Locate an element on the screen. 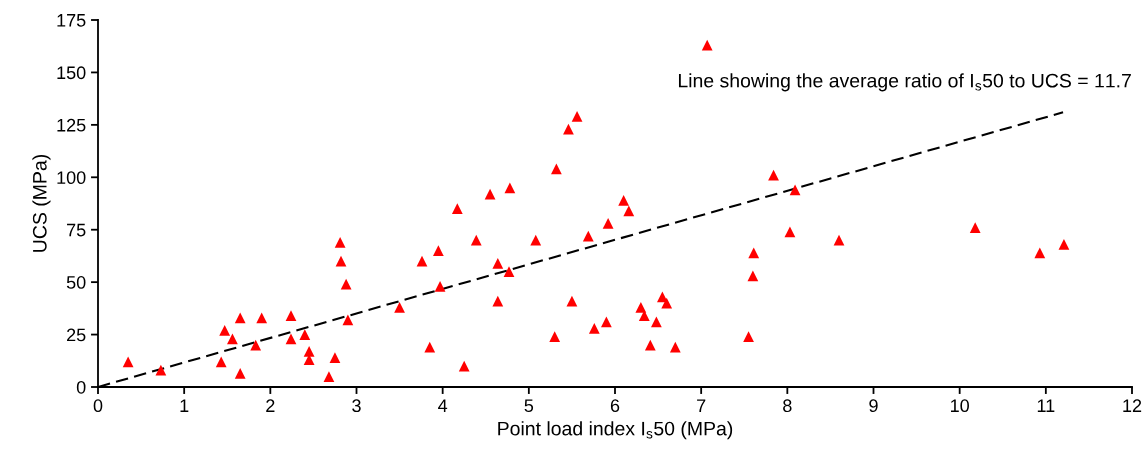 This screenshot has height=457, width=1147. x-tick-label: 6 is located at coordinates (615, 406).